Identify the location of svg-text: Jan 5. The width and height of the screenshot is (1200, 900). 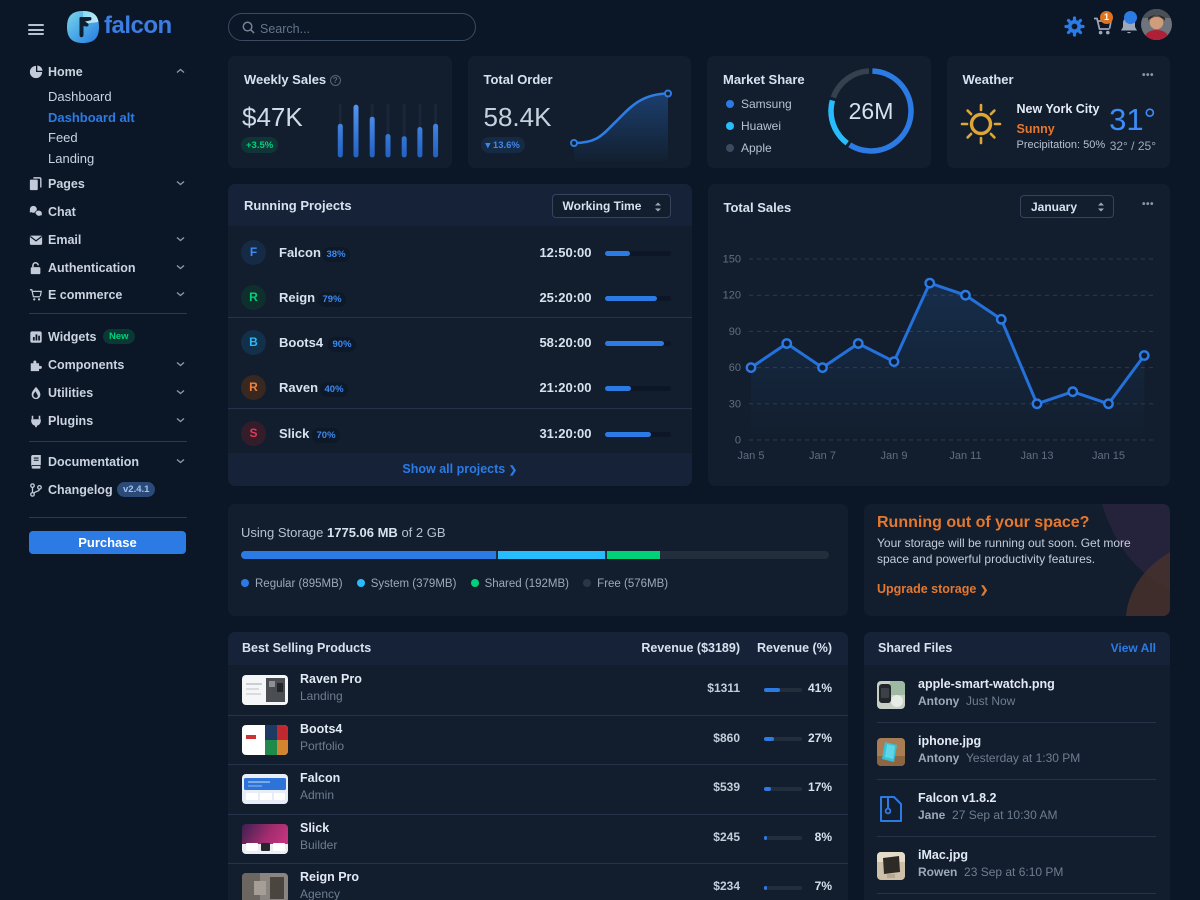
(750, 456).